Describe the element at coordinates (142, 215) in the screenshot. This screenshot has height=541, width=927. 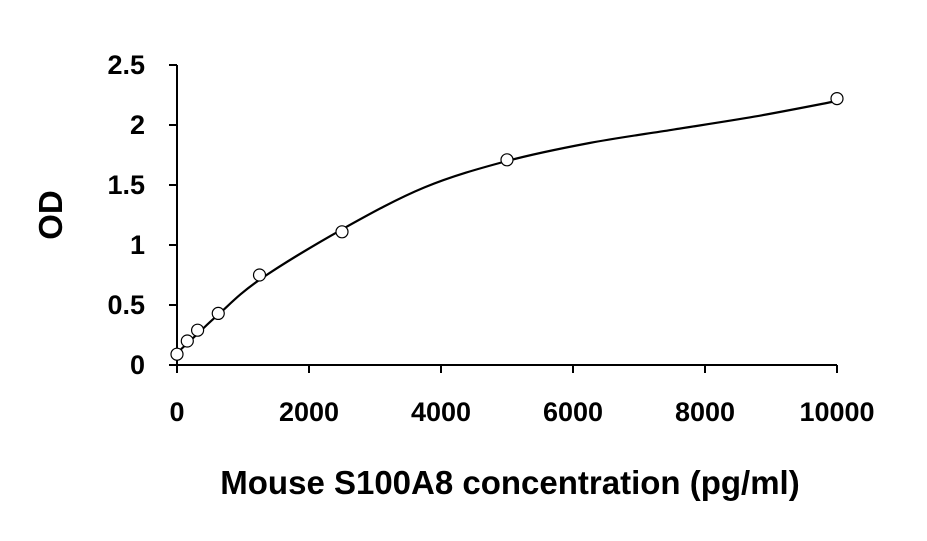
I see `y-axis-ticks: 0 0.5 1 1.5 2 2.5` at that location.